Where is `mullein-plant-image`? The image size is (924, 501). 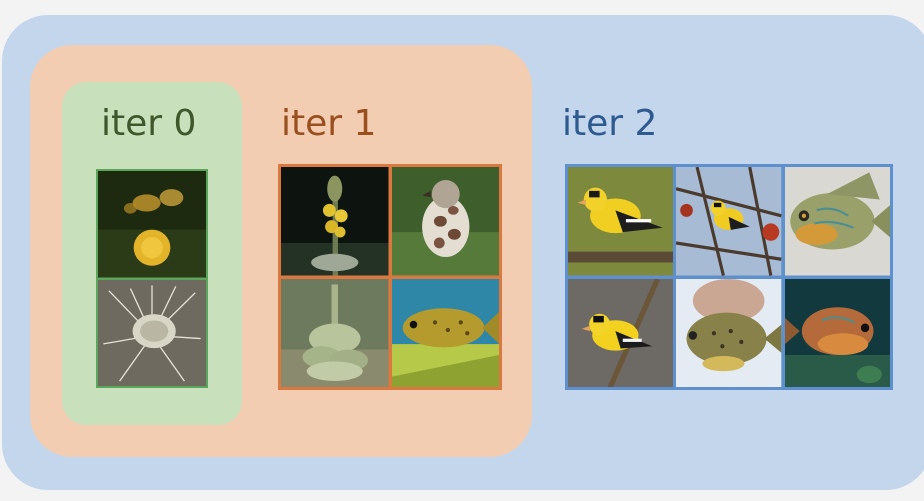
mullein-plant-image is located at coordinates (335, 332).